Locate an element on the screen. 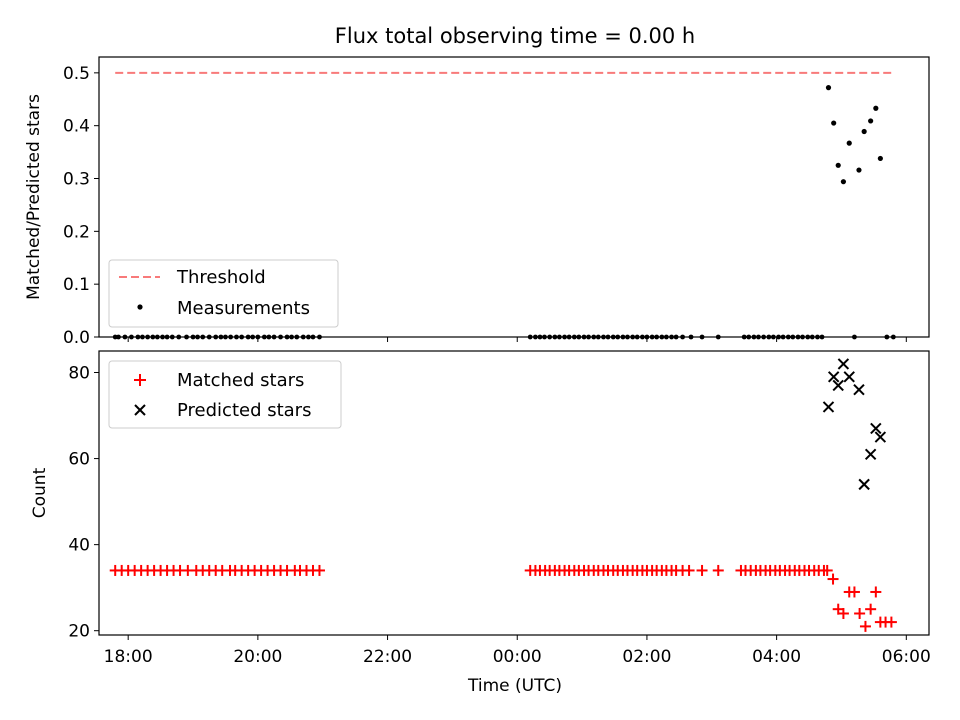  bottom-x-ticks: 18:00 20:00 22:00 00:00 02:00 04:00 06:00 is located at coordinates (517, 651).